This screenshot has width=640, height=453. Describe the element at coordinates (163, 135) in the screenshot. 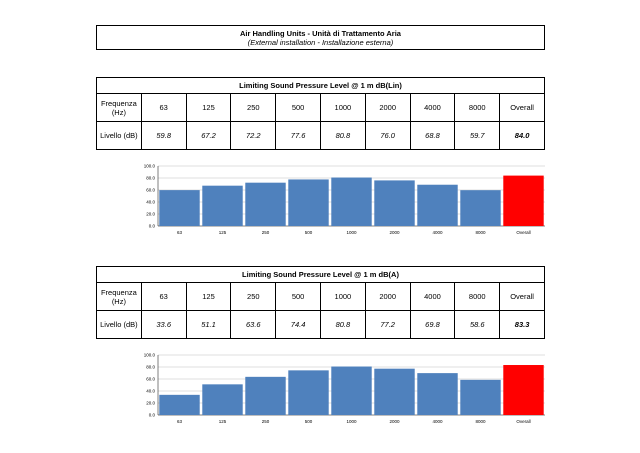

I see `level-cell: 59.8` at that location.